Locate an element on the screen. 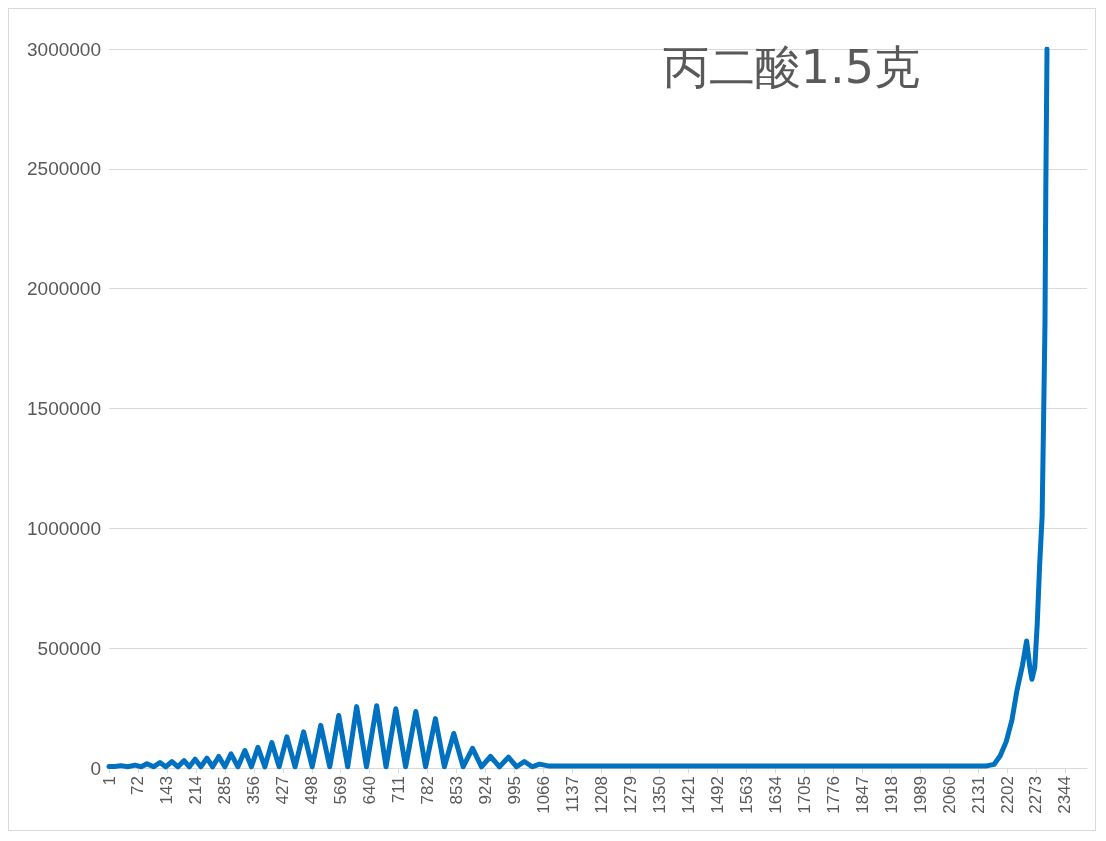 This screenshot has width=1106, height=841. y-tick-label: 2000000 is located at coordinates (64, 289).